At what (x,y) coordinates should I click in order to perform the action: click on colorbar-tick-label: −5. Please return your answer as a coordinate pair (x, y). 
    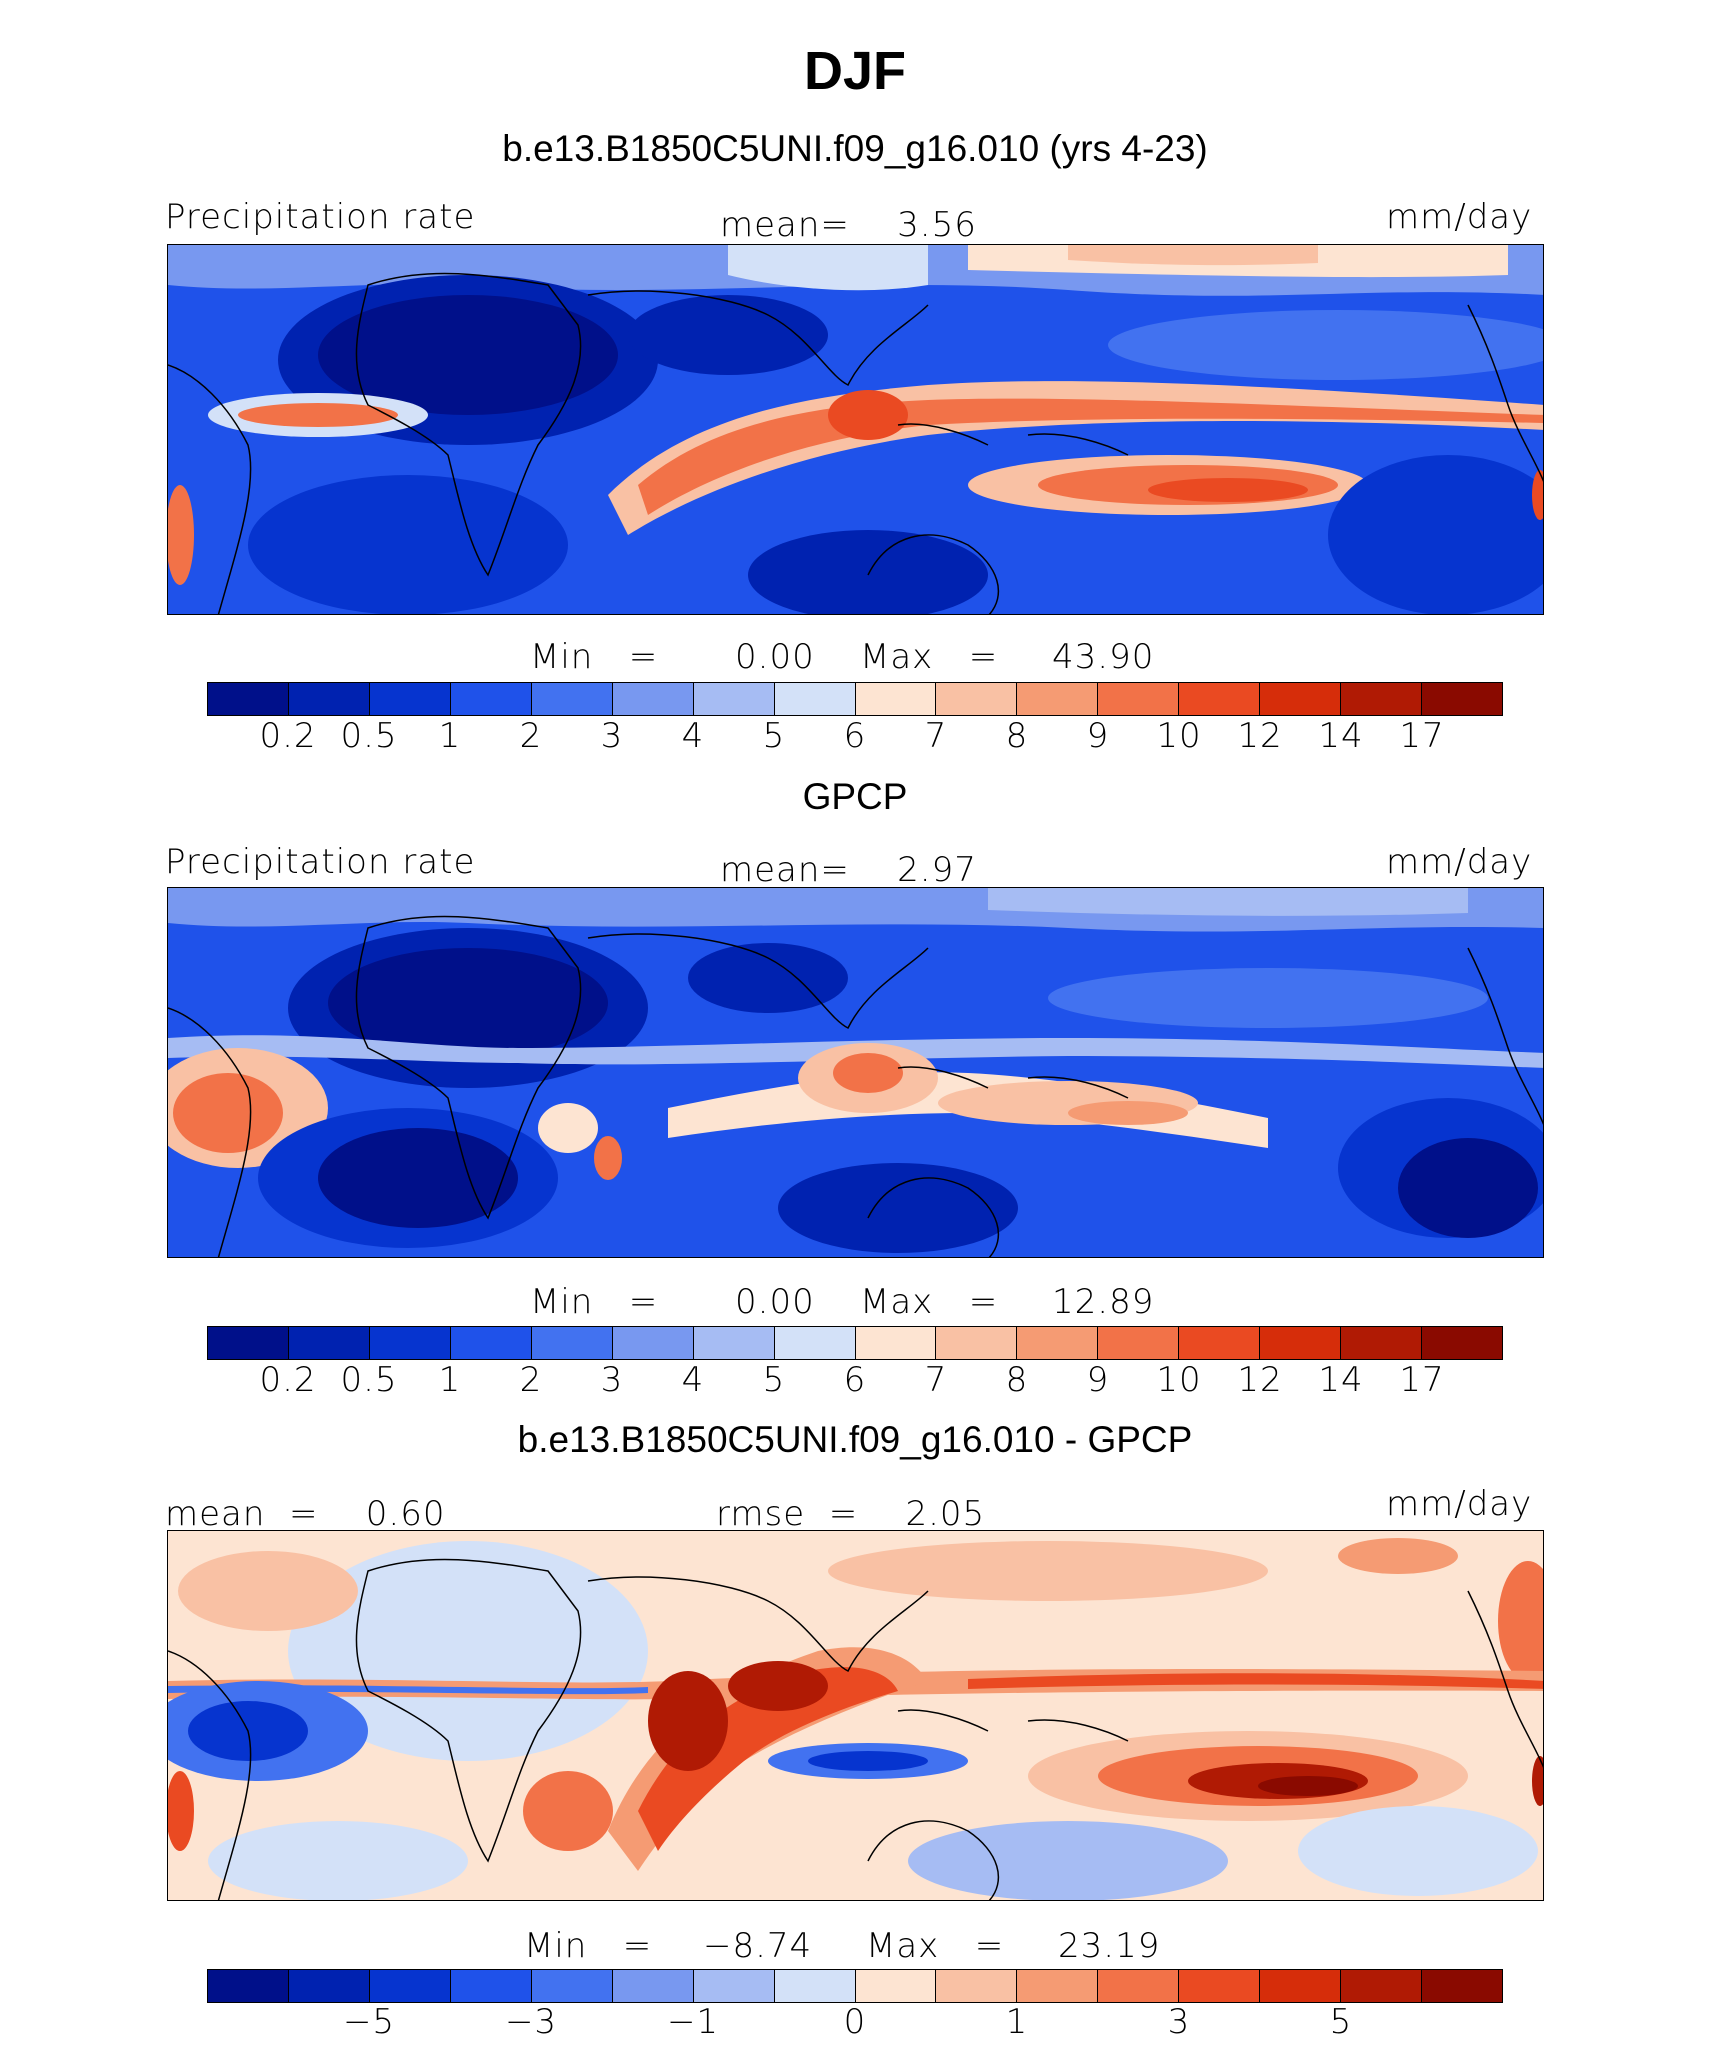
    Looking at the image, I should click on (369, 2022).